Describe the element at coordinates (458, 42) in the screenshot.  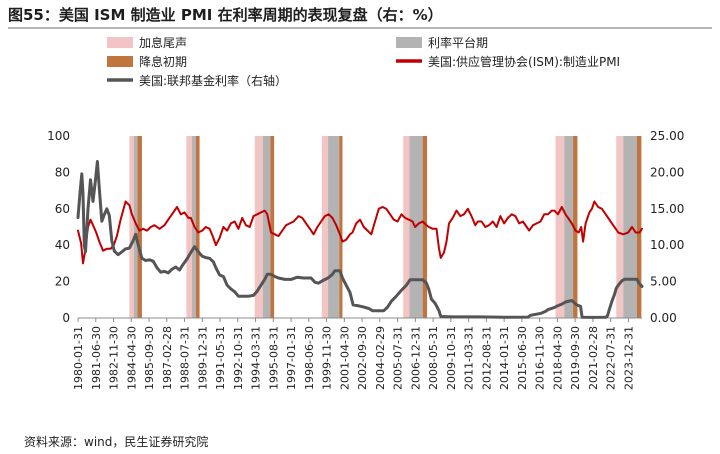
I see `legend-label-plateau: 利率平台期` at that location.